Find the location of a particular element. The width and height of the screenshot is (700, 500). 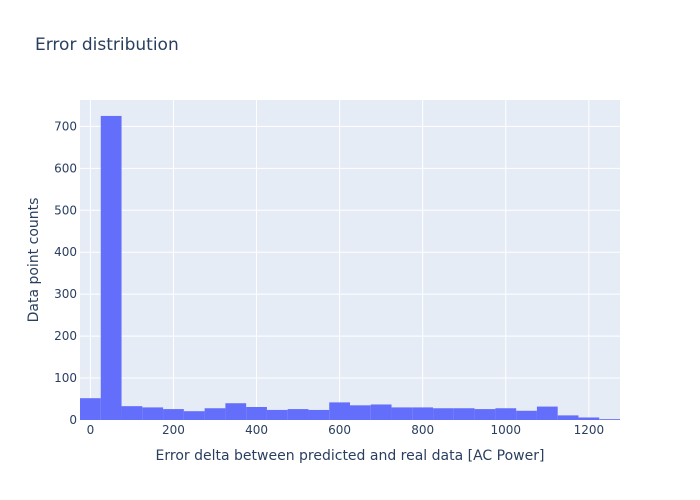

x-tick-label: 400 is located at coordinates (256, 430).